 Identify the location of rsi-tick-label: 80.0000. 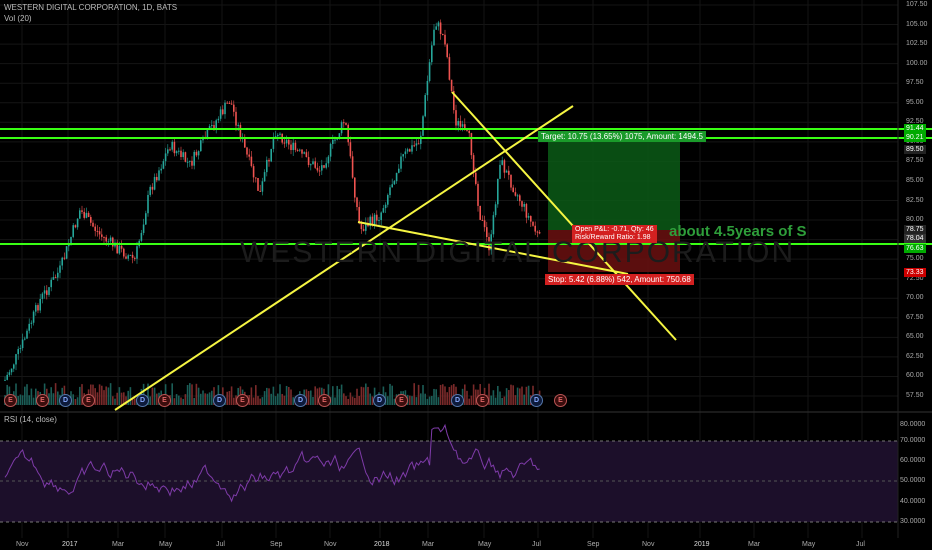
(913, 424).